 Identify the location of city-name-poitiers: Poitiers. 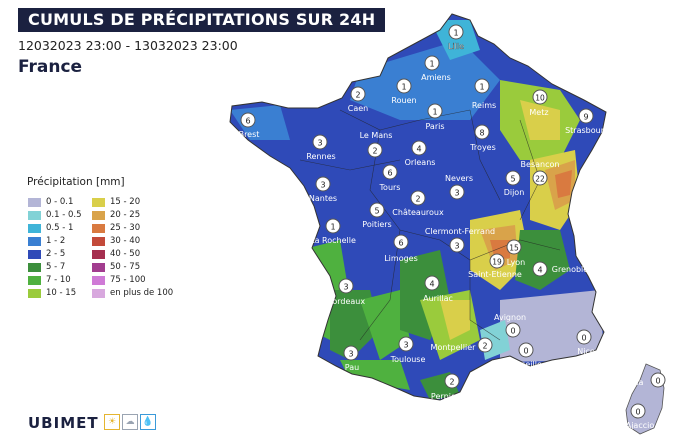
(376, 224).